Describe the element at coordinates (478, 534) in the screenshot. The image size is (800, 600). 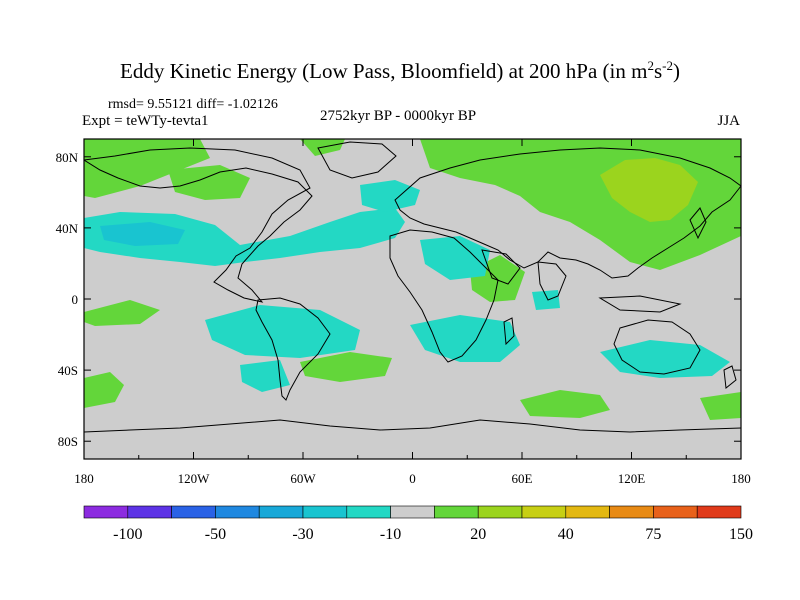
I see `colorbar-label: 20` at that location.